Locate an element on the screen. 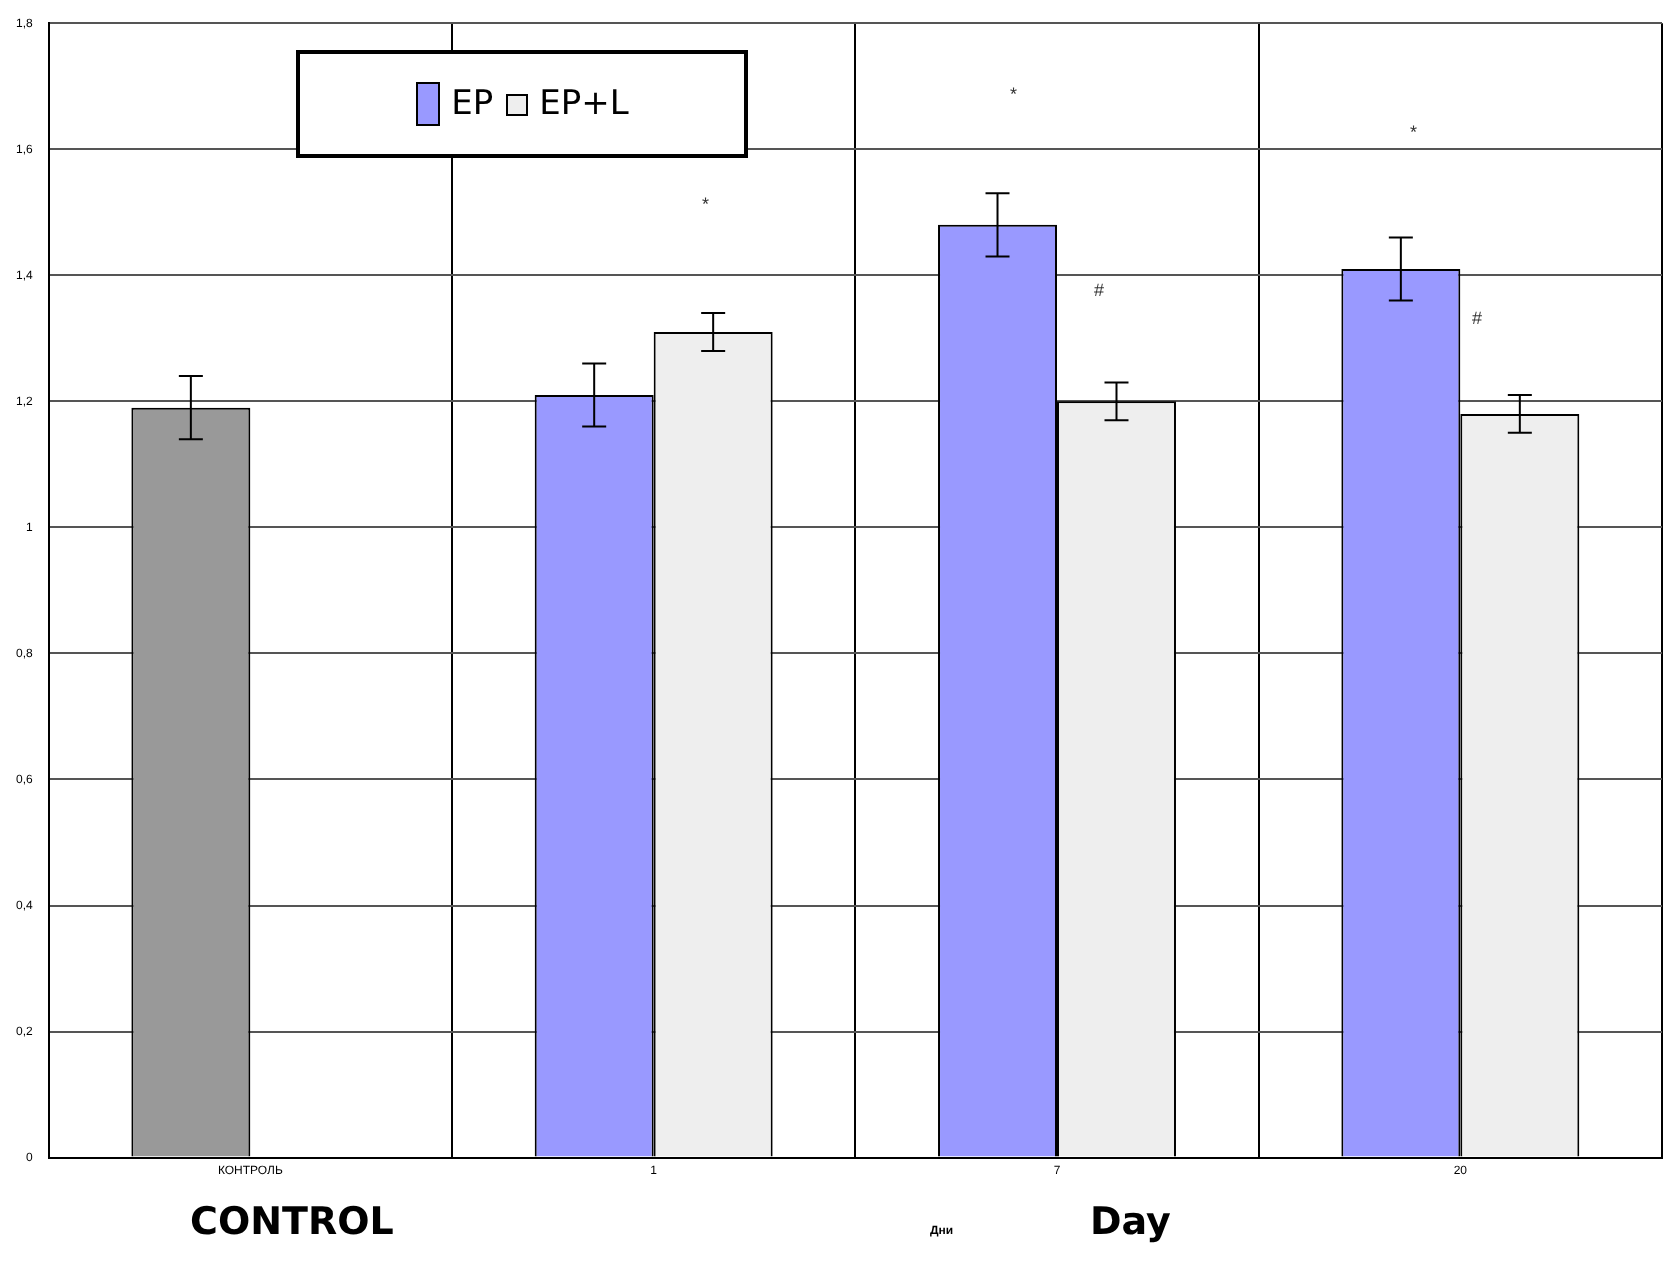  legend-label: EP+L is located at coordinates (584, 104).